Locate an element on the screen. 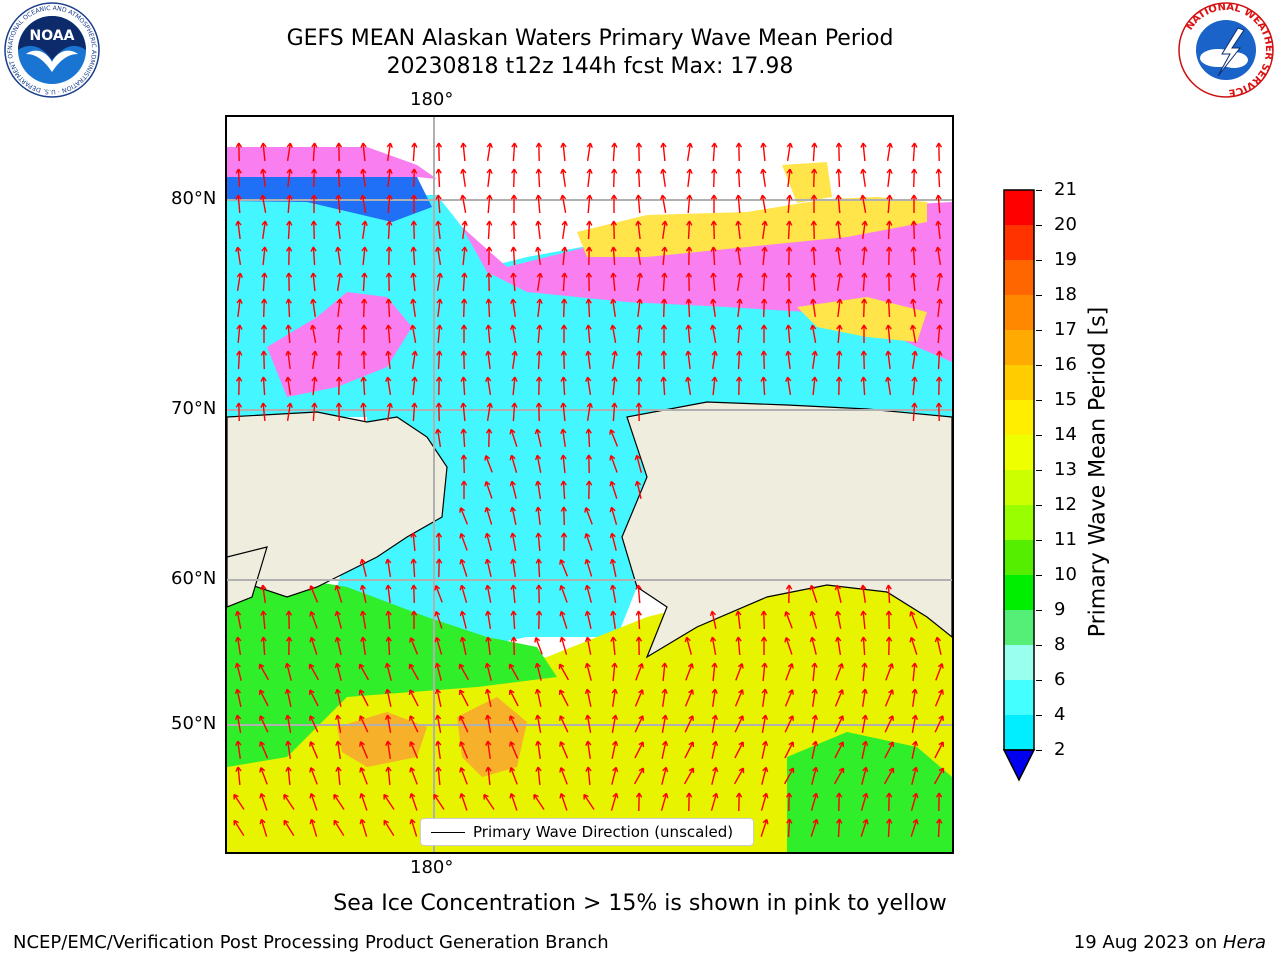 This screenshot has height=960, width=1280. svg-text: NOAA is located at coordinates (52, 36).